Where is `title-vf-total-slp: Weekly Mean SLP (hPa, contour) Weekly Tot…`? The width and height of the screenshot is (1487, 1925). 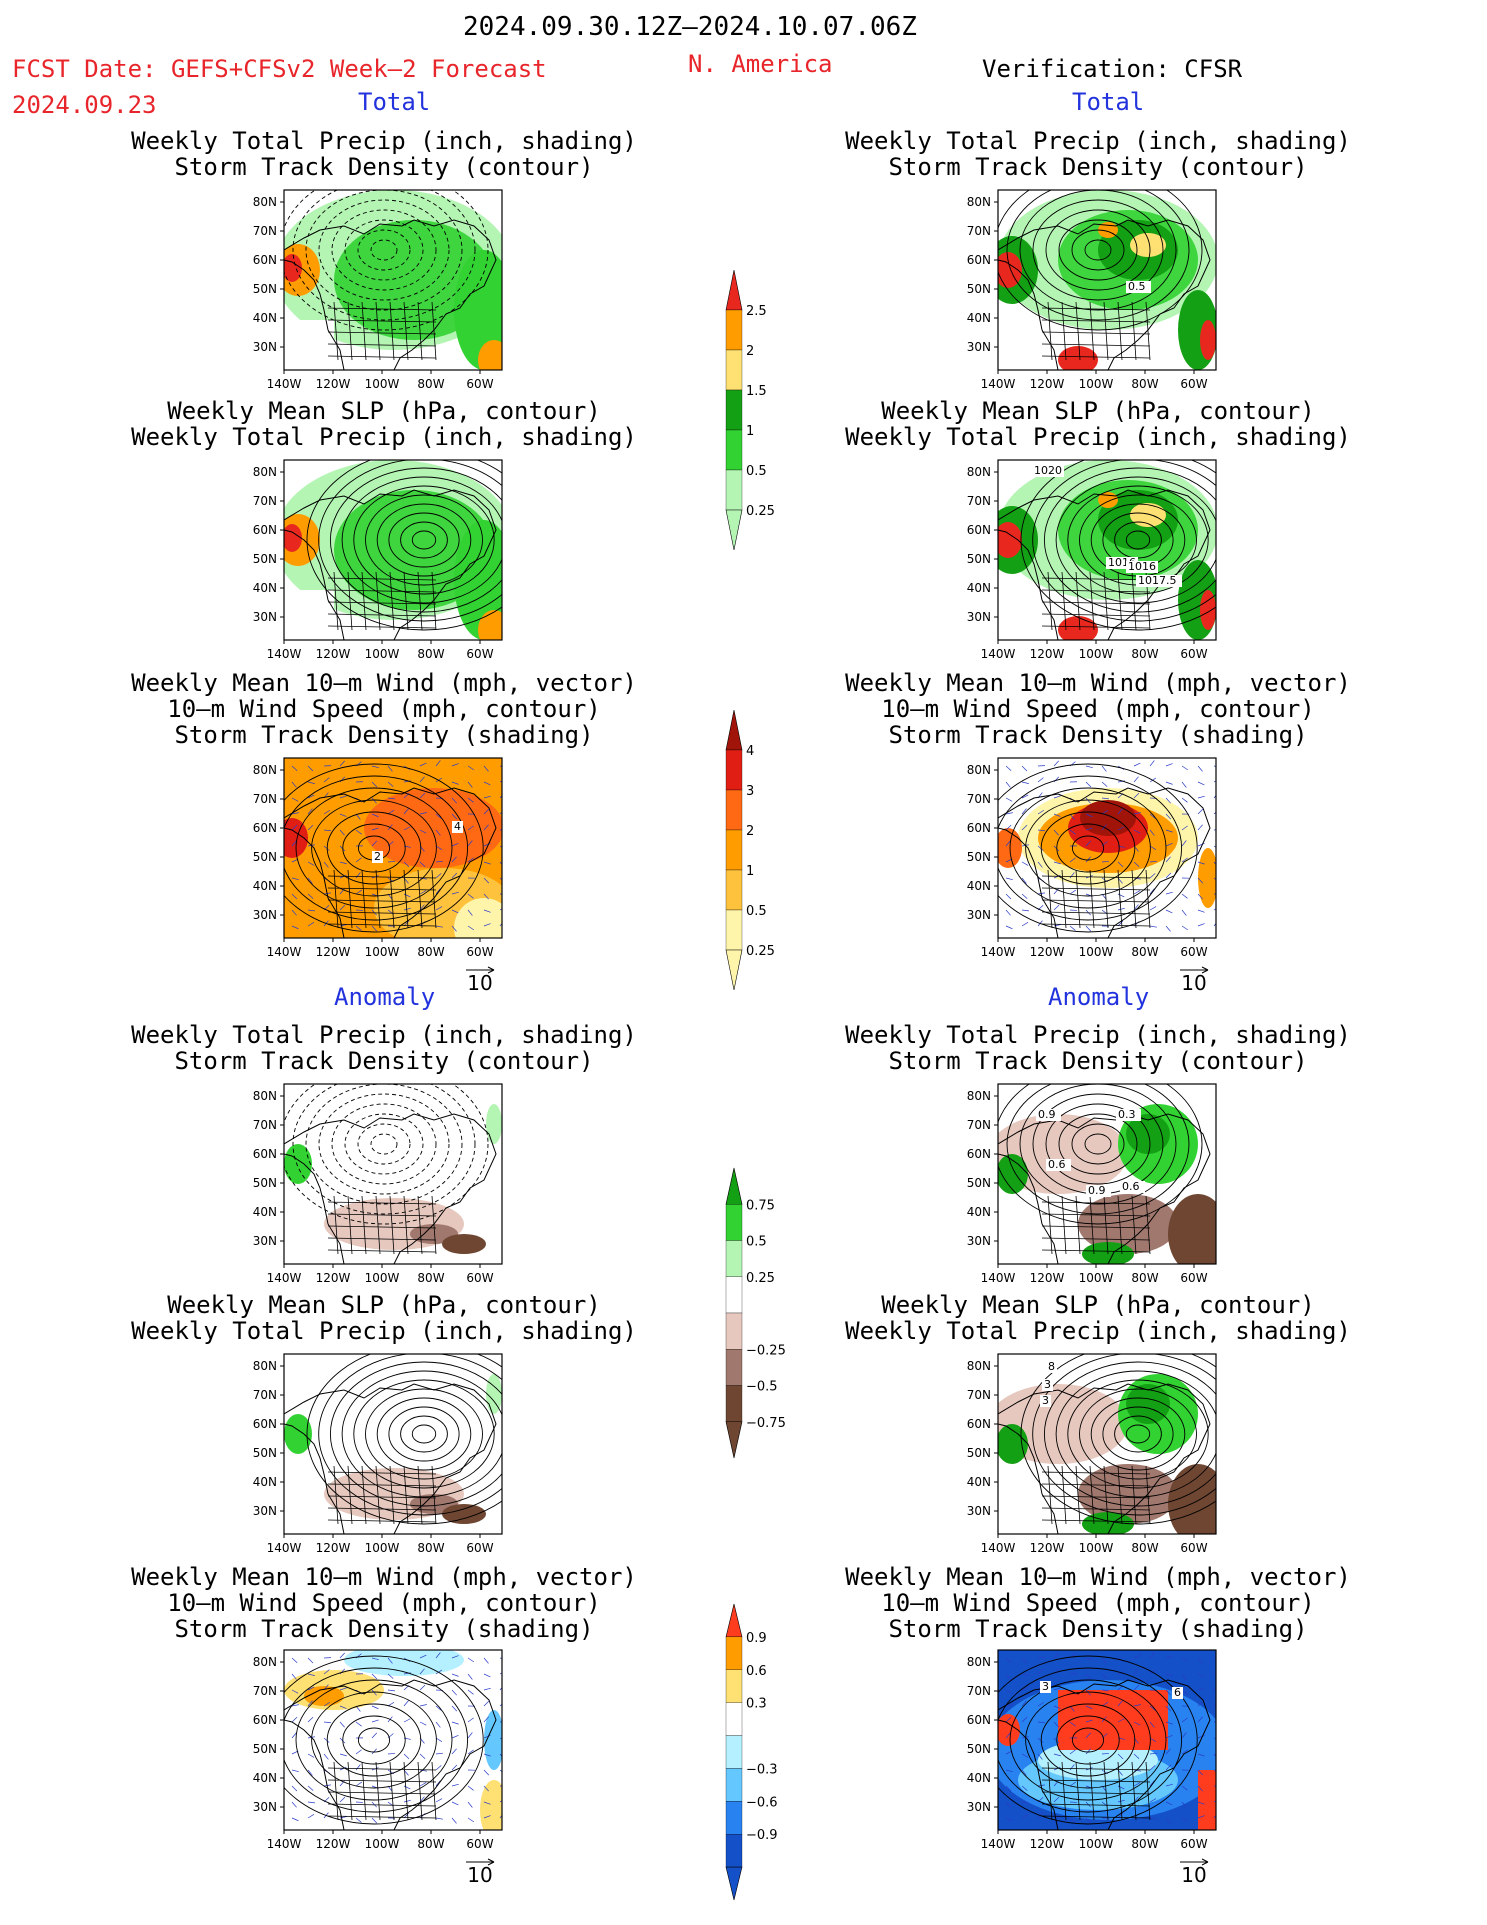 title-vf-total-slp: Weekly Mean SLP (hPa, contour) Weekly Tot… is located at coordinates (1098, 424).